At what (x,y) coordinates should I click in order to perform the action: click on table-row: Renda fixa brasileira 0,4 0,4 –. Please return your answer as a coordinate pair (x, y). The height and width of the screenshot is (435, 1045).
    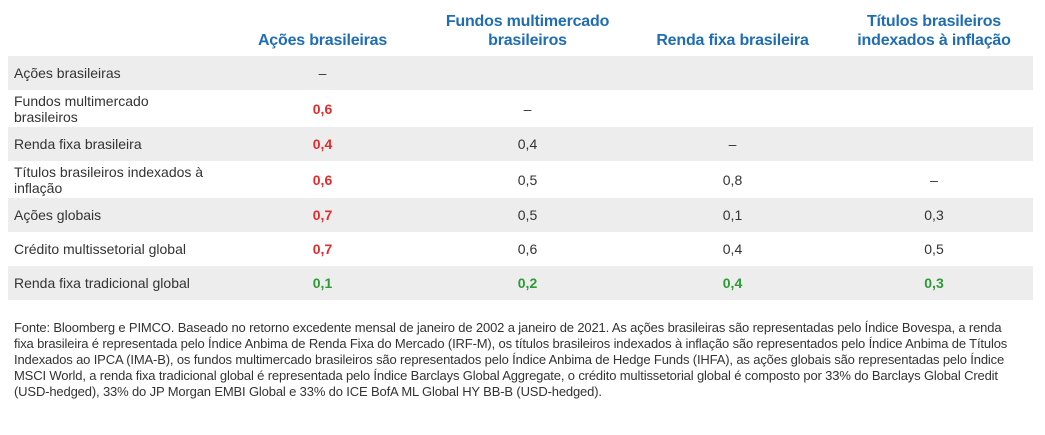
    Looking at the image, I should click on (520, 144).